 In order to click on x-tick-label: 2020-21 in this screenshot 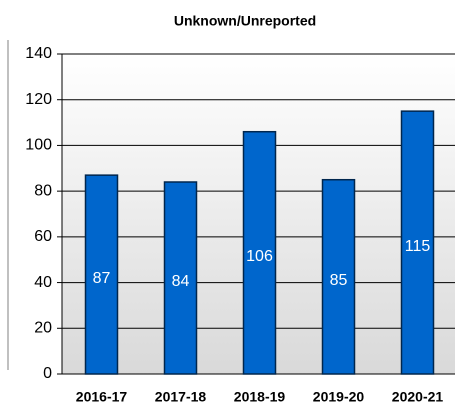, I will do `click(418, 397)`.